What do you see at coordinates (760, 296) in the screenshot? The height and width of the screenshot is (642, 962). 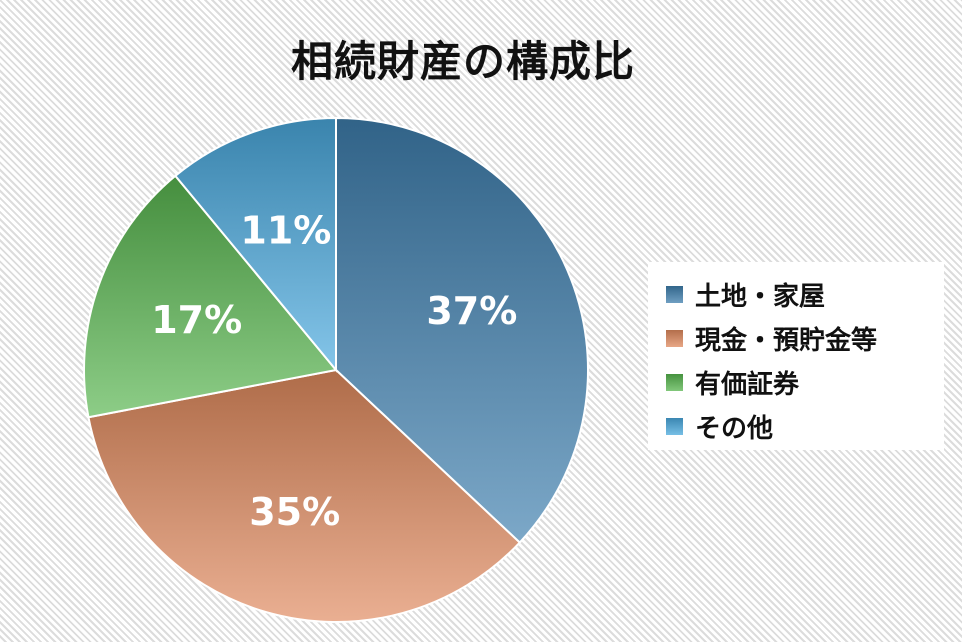 I see `legend-label: 土地・家屋` at bounding box center [760, 296].